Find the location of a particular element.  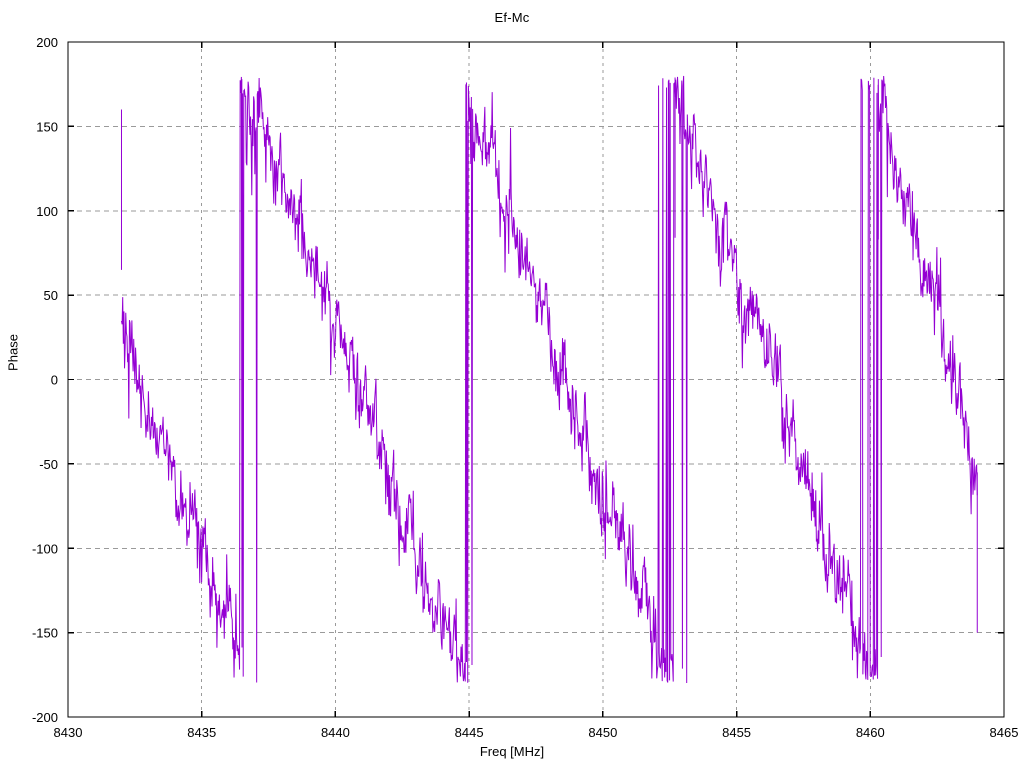

x-tick-label: 8445 is located at coordinates (469, 732).